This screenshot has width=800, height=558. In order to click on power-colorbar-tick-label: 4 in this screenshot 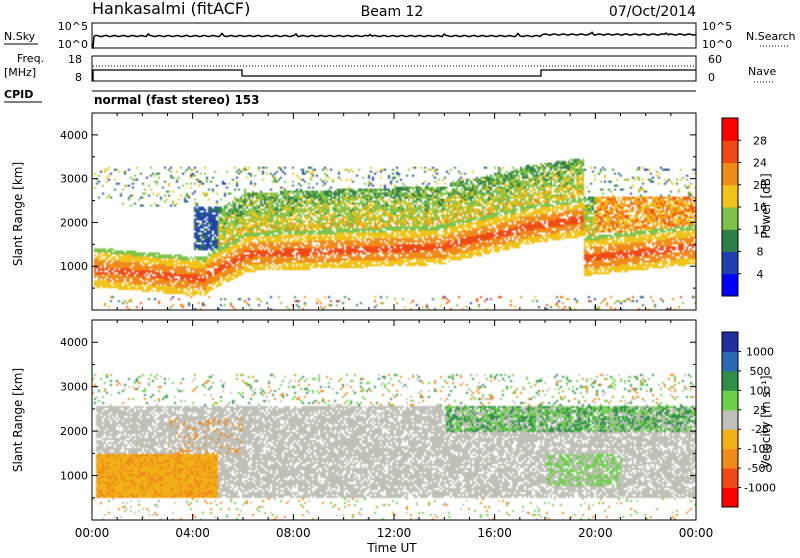, I will do `click(760, 274)`.